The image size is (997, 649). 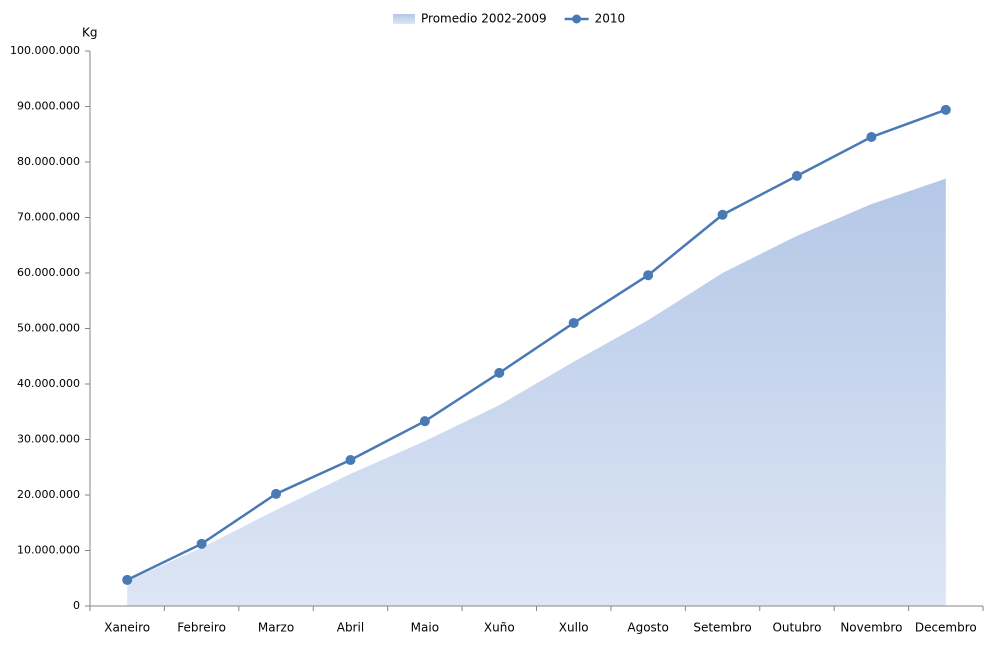 I want to click on x-tick-label: Novembro, so click(x=871, y=628).